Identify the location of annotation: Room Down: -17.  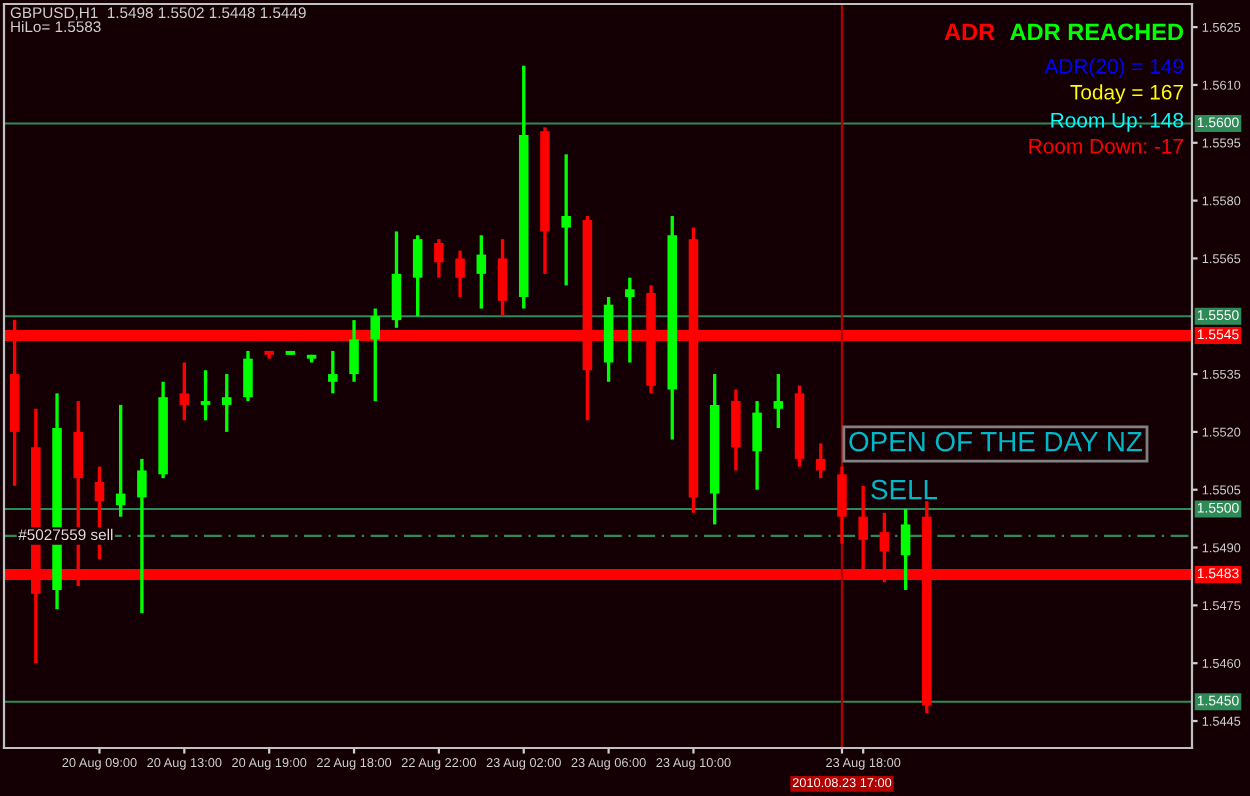
(1106, 146).